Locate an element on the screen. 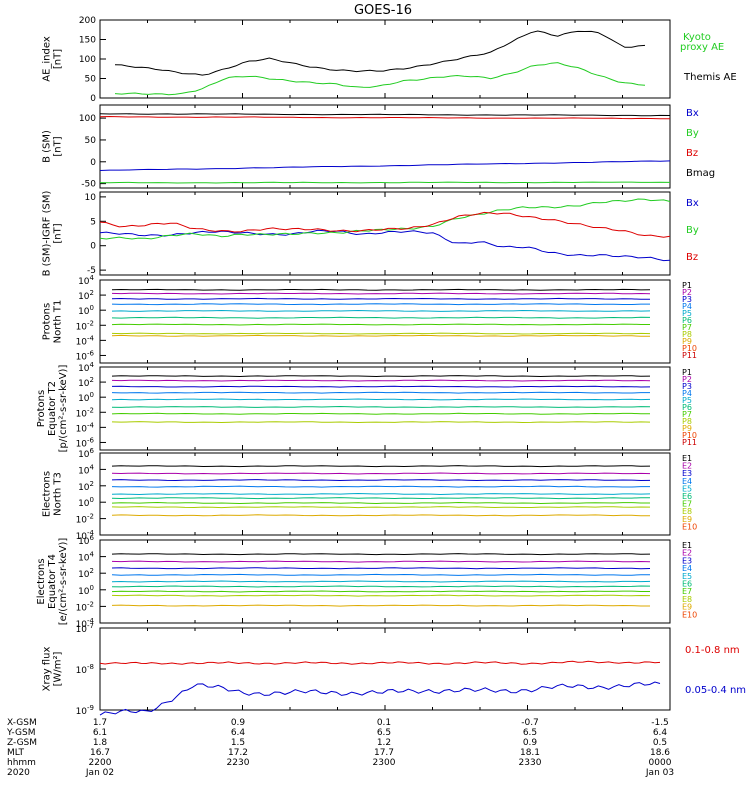 This screenshot has width=750, height=800. y-axis-label: North T1 is located at coordinates (58, 322).